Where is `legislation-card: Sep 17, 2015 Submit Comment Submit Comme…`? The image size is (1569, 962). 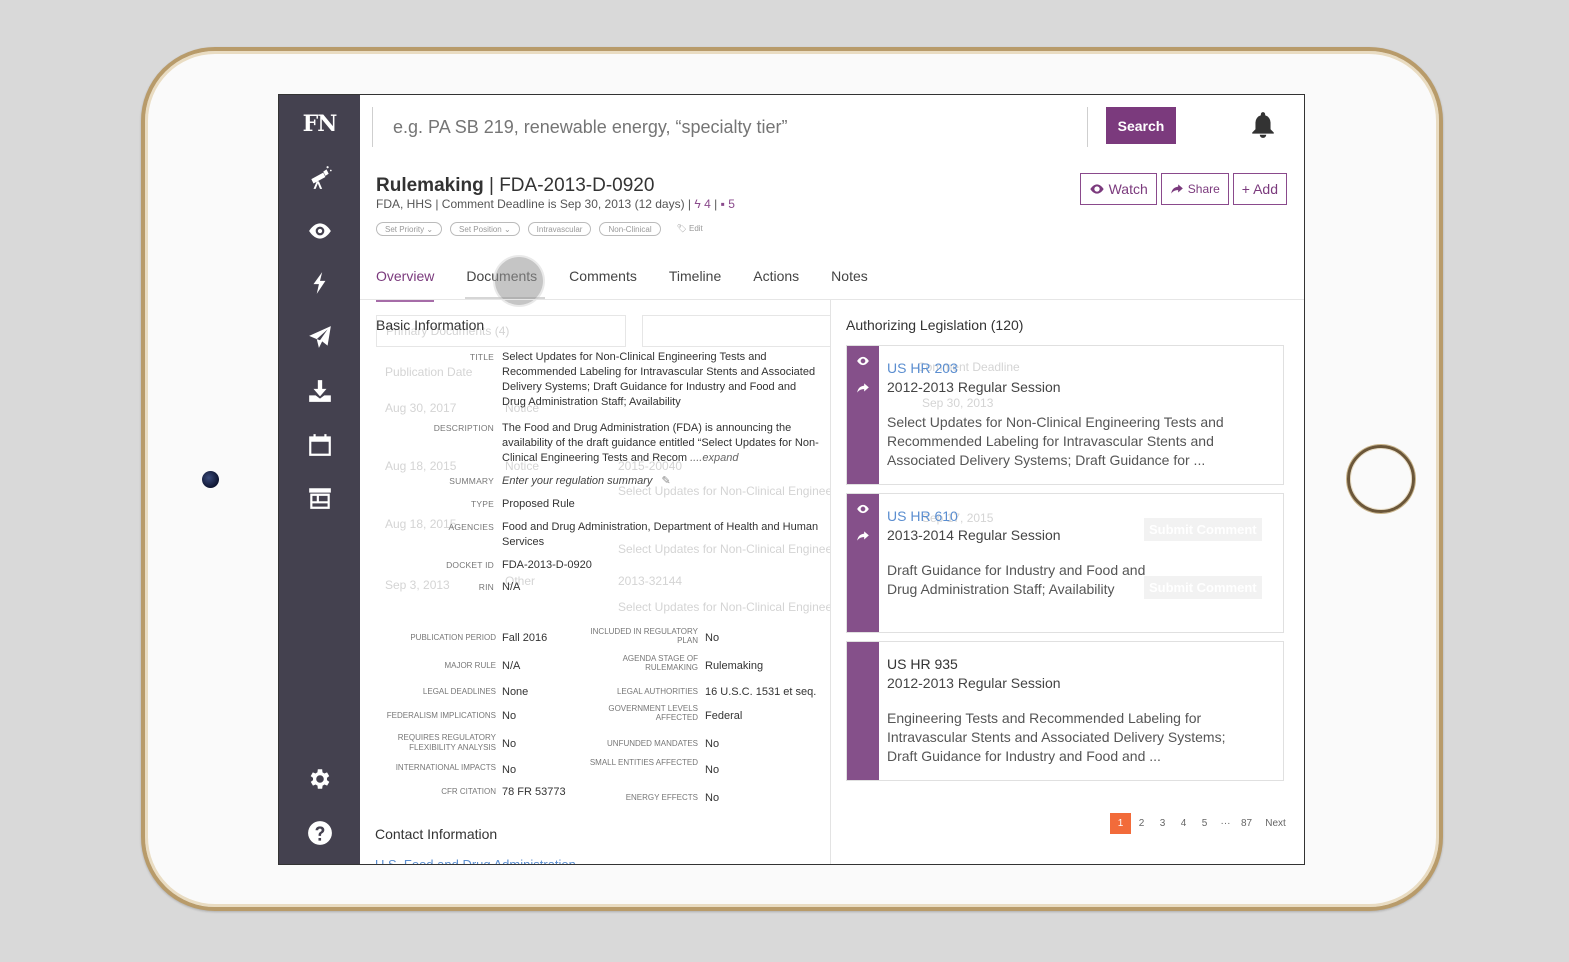 legislation-card: Sep 17, 2015 Submit Comment Submit Comme… is located at coordinates (1065, 563).